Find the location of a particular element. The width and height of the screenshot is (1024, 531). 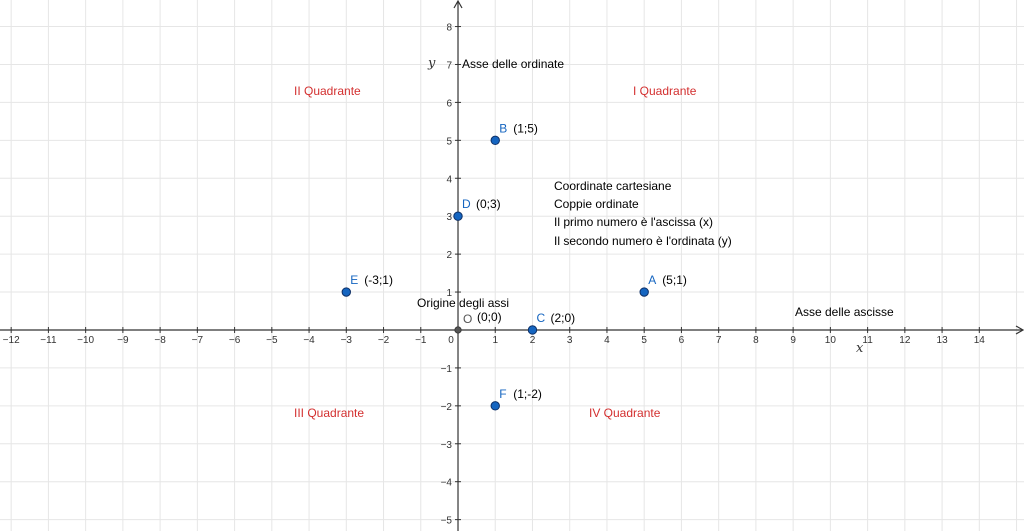

x-tick-label: 2 is located at coordinates (533, 340).